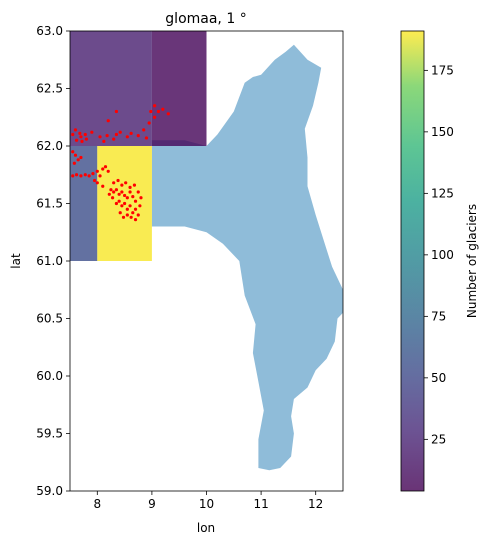 This screenshot has width=489, height=545. Describe the element at coordinates (438, 316) in the screenshot. I see `colorbar-tick-label: 75` at that location.